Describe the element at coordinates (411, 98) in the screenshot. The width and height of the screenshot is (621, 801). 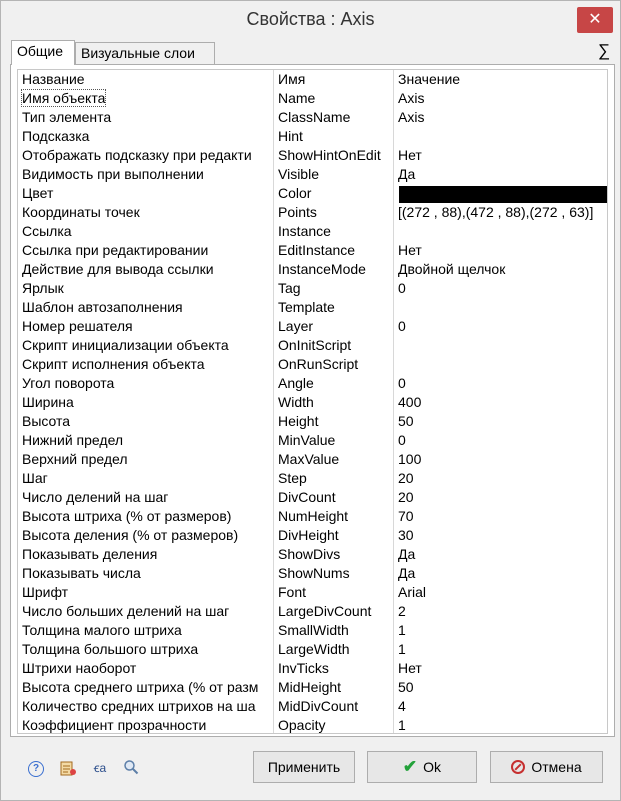
I see `property-value-text: Axis` at that location.